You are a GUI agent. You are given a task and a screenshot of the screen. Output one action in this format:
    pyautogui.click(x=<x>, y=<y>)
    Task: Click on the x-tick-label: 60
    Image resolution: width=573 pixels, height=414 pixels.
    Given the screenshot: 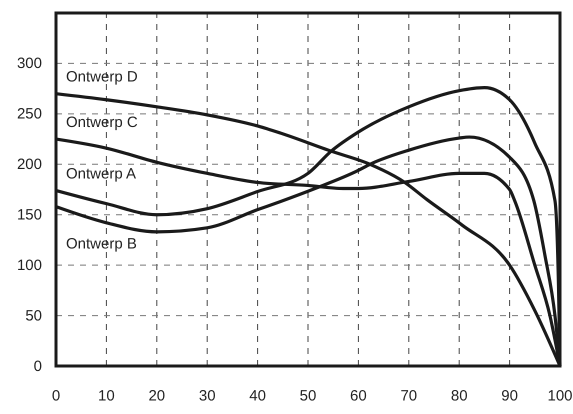 What is the action you would take?
    pyautogui.click(x=358, y=396)
    